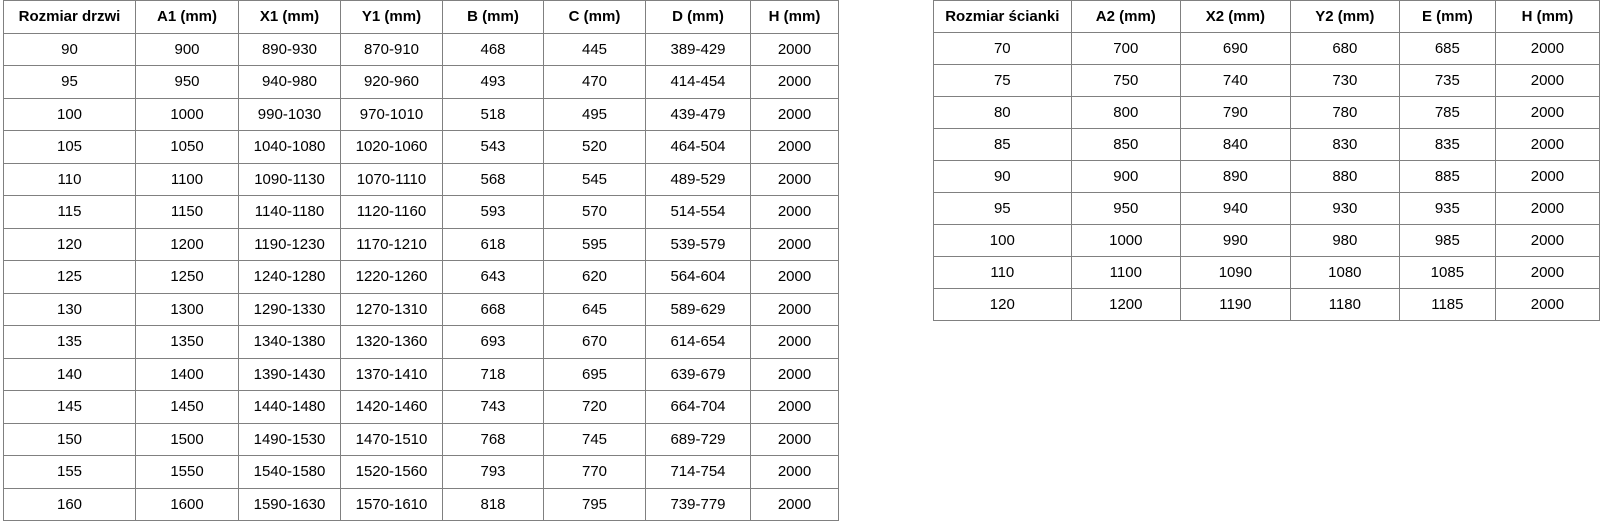  Describe the element at coordinates (1125, 80) in the screenshot. I see `table-cell: 750` at that location.